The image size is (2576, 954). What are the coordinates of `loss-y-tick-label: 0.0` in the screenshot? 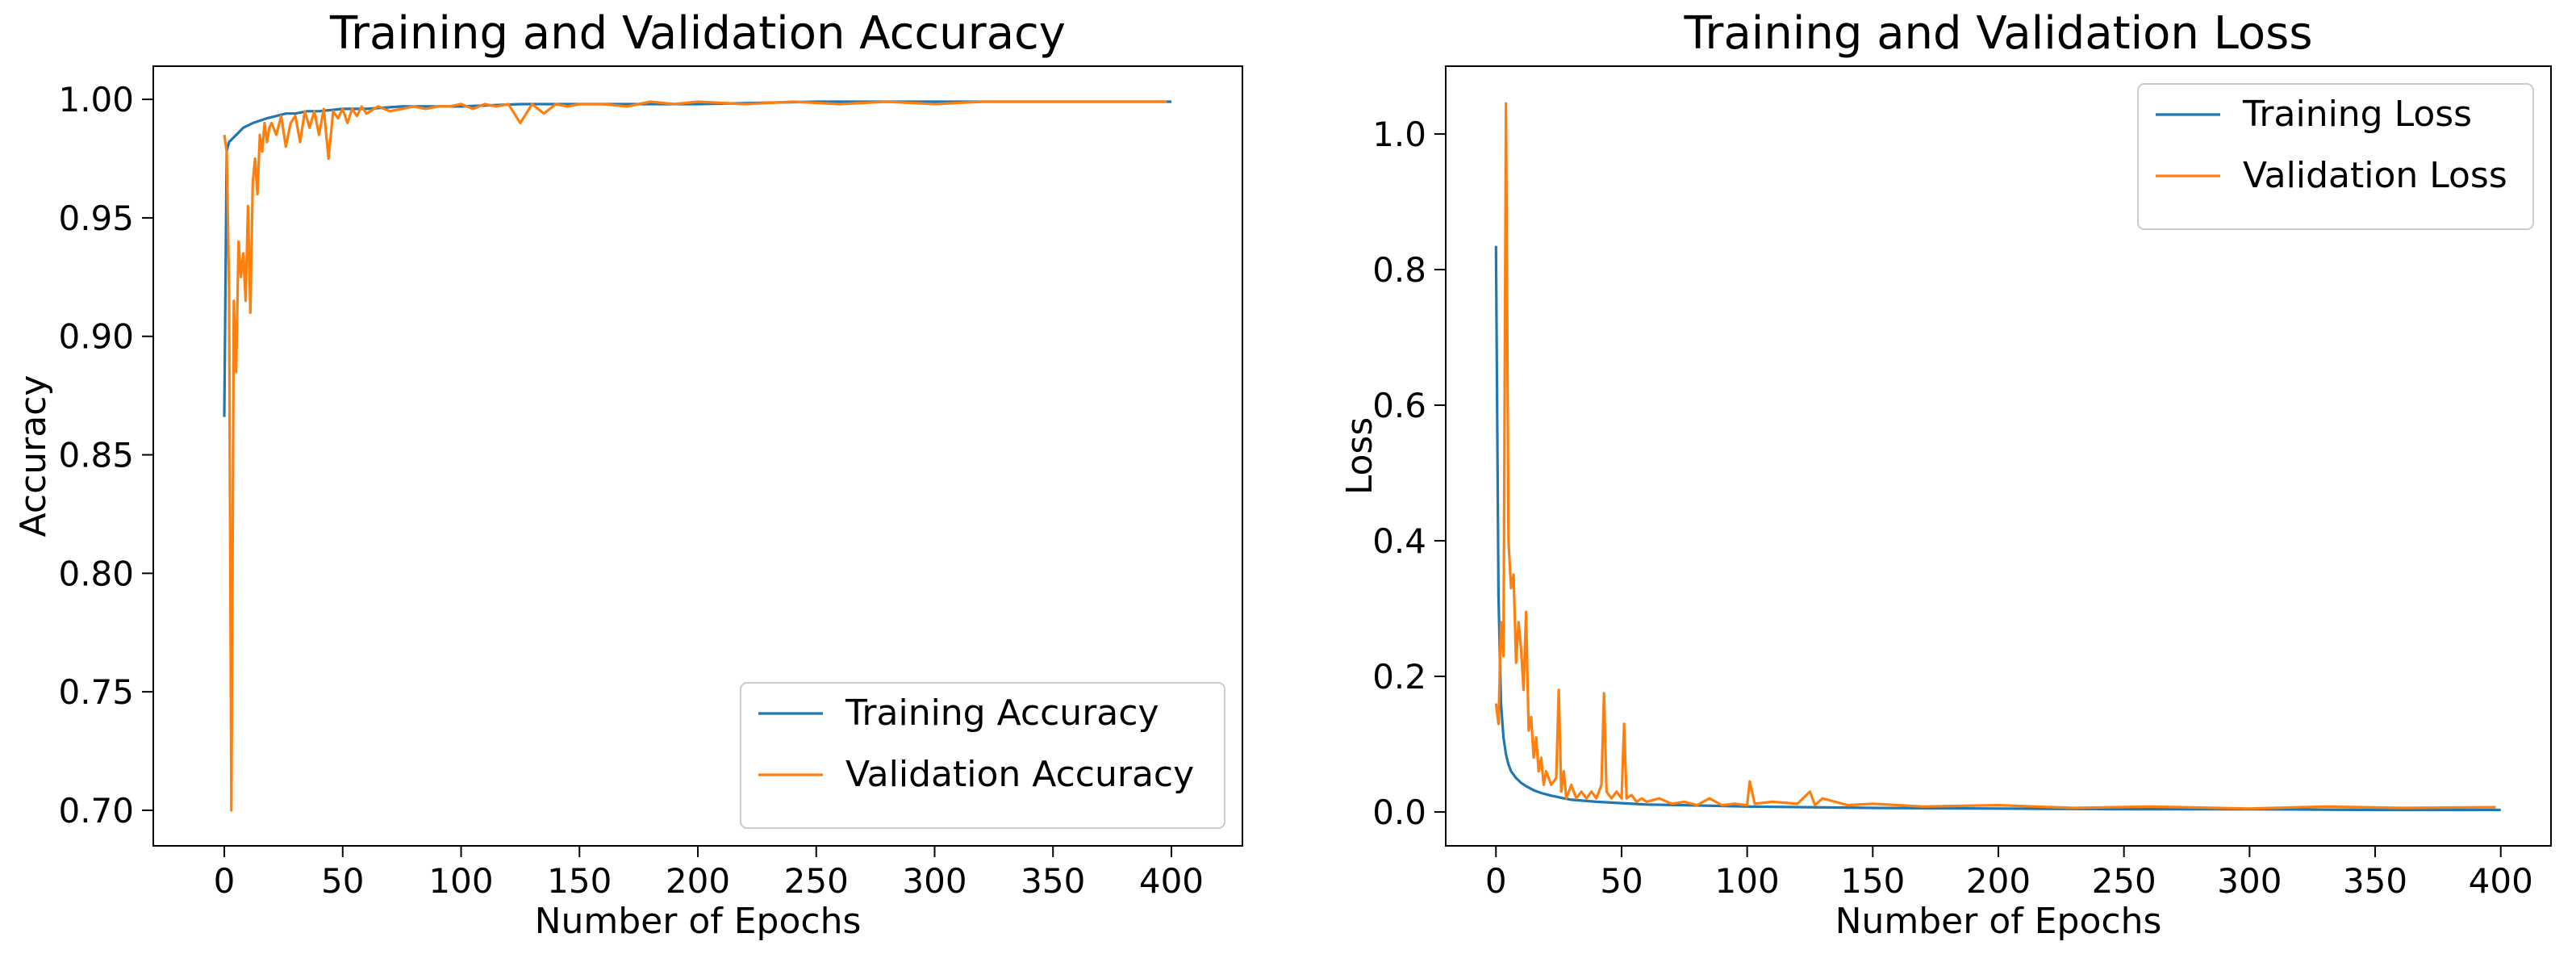 It's located at (1399, 812).